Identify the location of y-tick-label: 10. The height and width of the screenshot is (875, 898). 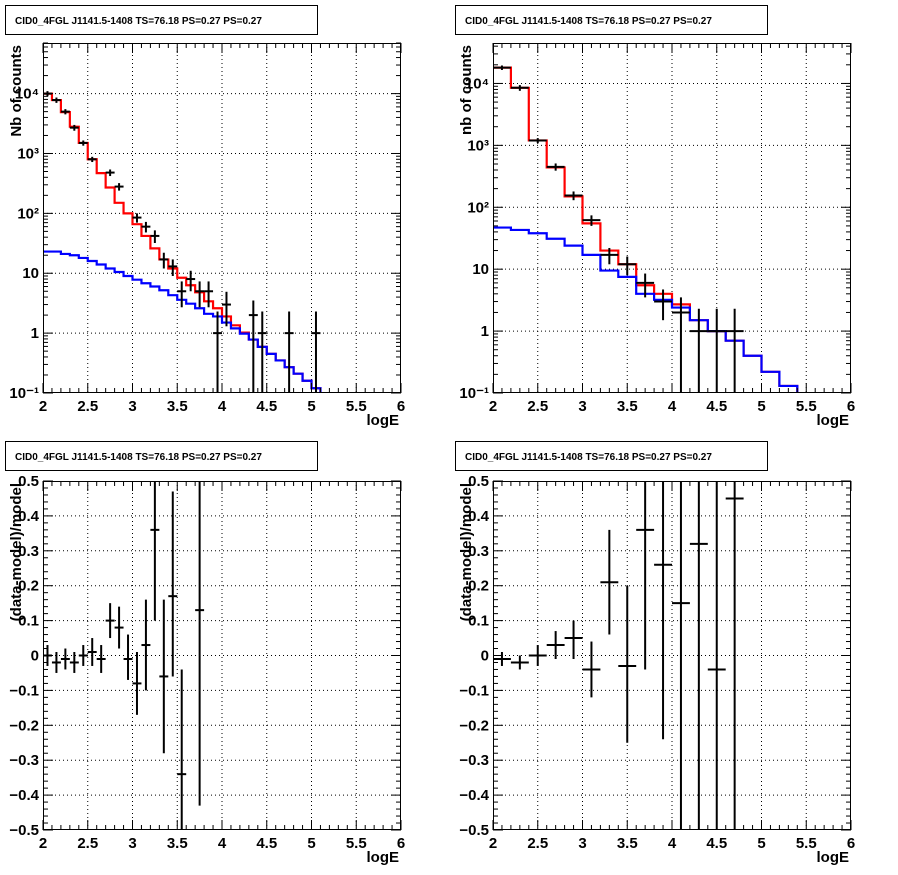
(480, 269).